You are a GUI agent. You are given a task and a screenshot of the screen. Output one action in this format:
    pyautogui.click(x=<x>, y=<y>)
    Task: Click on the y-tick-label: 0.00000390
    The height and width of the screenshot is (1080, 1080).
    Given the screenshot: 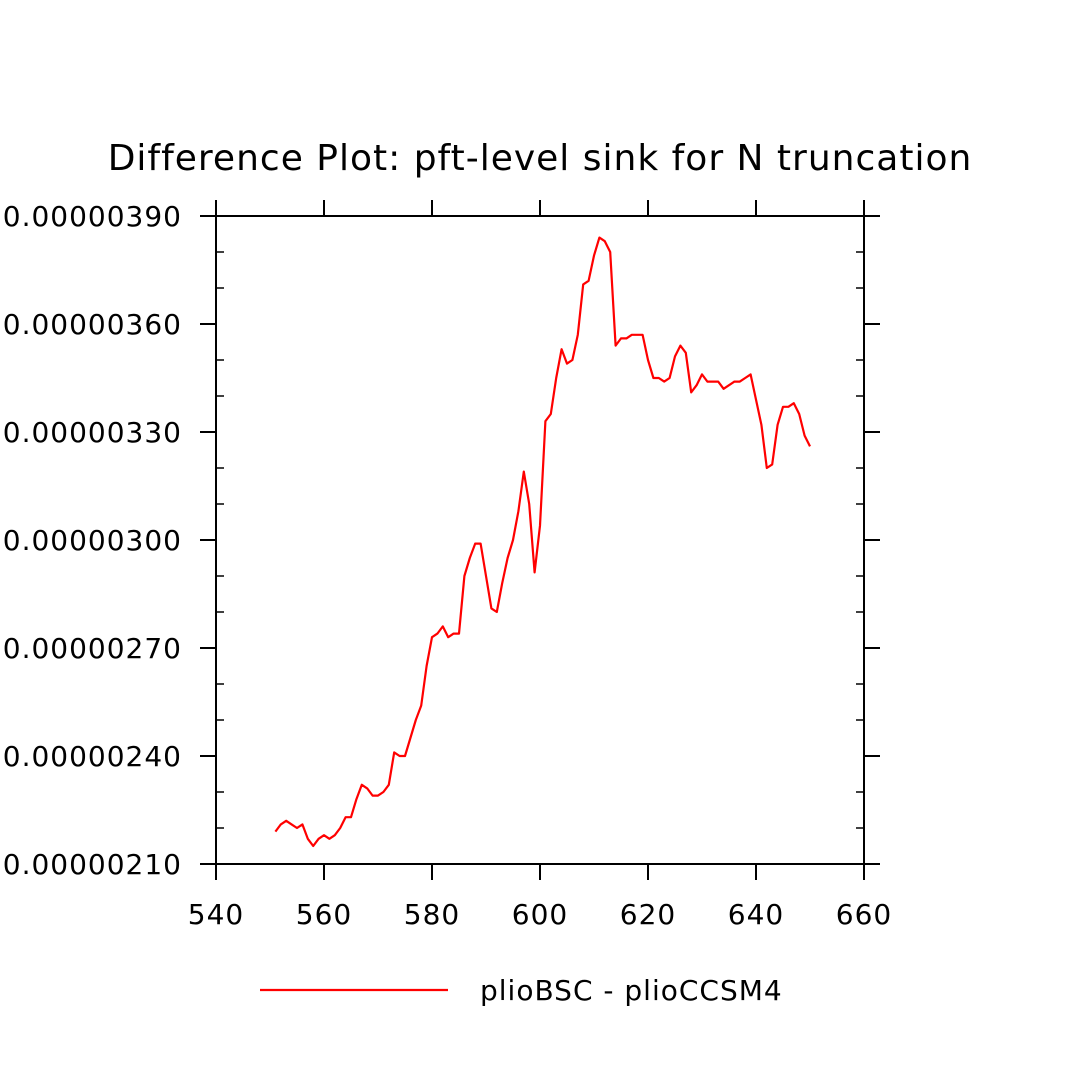 What is the action you would take?
    pyautogui.click(x=92, y=216)
    